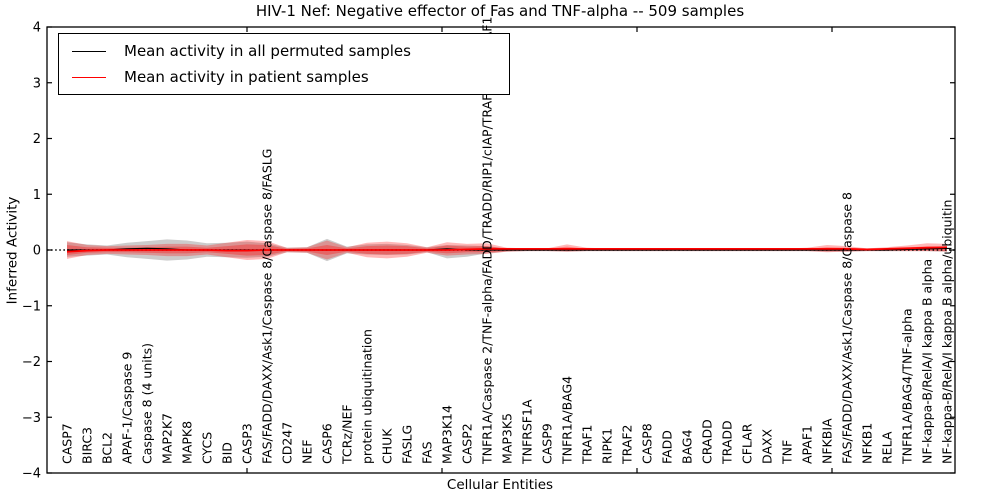  I want to click on x-category-label: RELA, so click(887, 447).